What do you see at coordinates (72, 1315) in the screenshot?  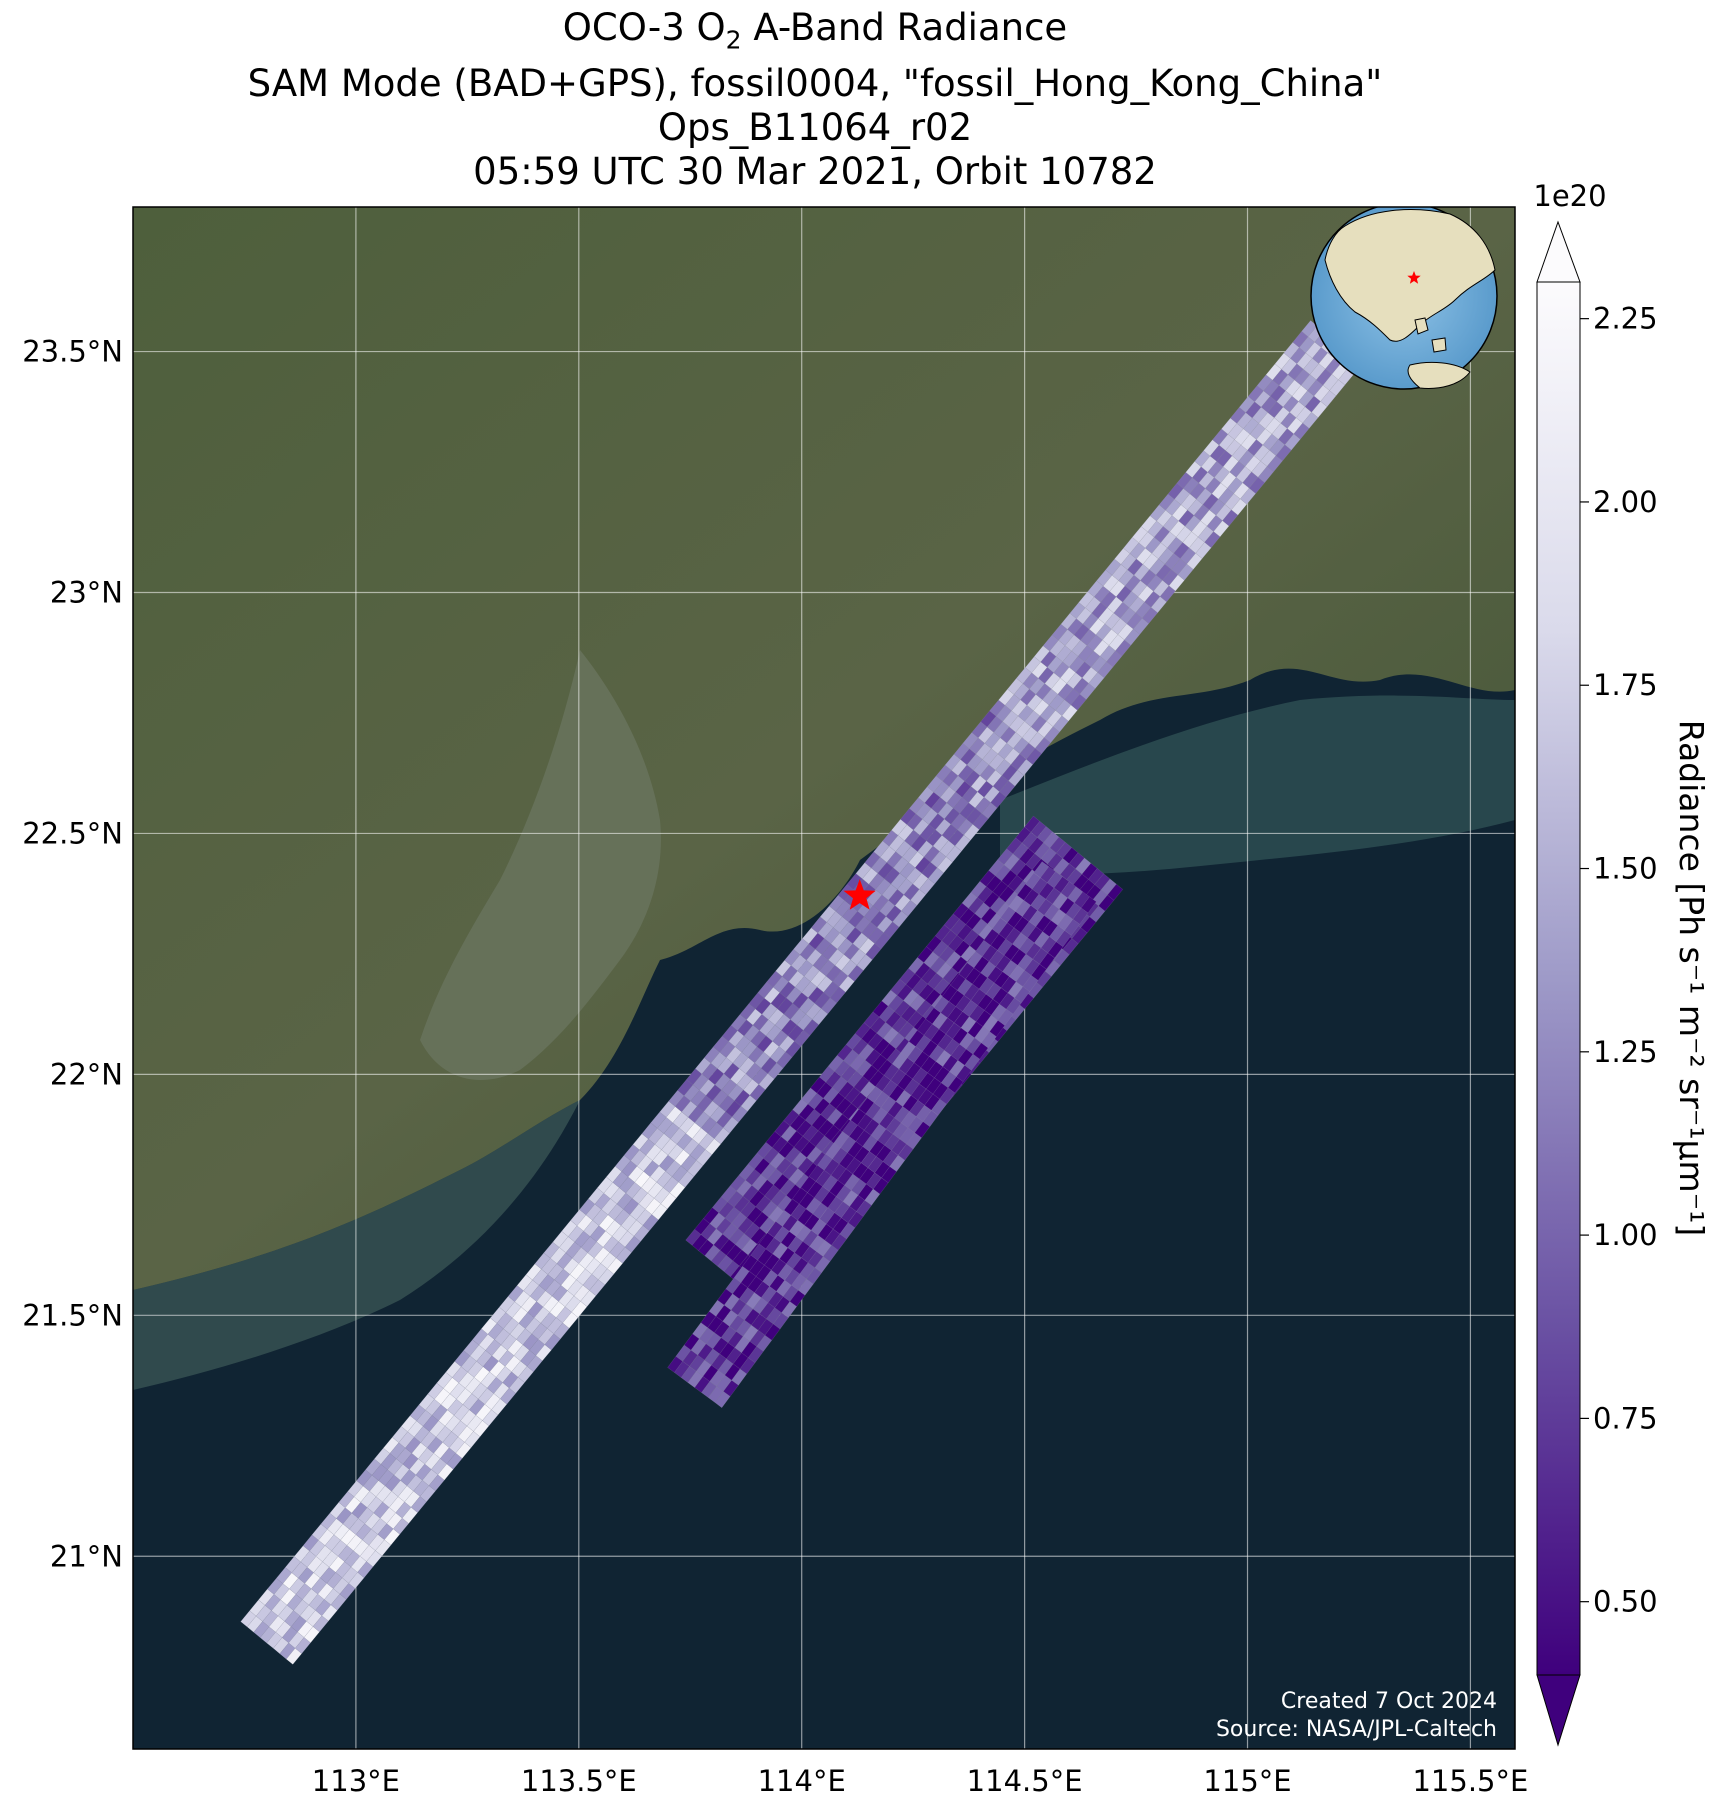 I see `lat-tick-label: 21.5°N` at bounding box center [72, 1315].